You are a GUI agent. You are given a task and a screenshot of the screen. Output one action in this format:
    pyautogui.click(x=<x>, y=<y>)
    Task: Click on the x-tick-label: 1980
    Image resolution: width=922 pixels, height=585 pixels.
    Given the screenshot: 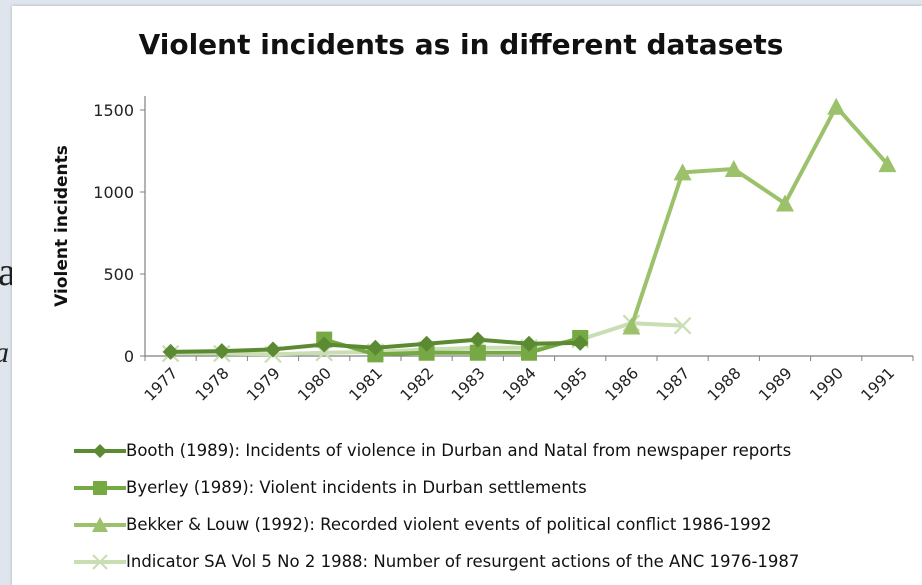 What is the action you would take?
    pyautogui.click(x=314, y=384)
    